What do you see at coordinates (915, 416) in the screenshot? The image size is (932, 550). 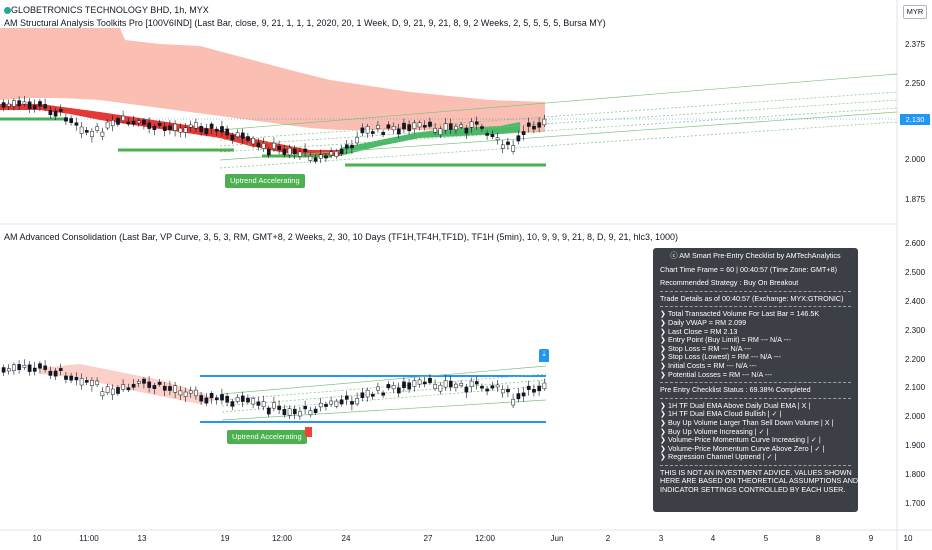 I see `price-tick: 2.000` at bounding box center [915, 416].